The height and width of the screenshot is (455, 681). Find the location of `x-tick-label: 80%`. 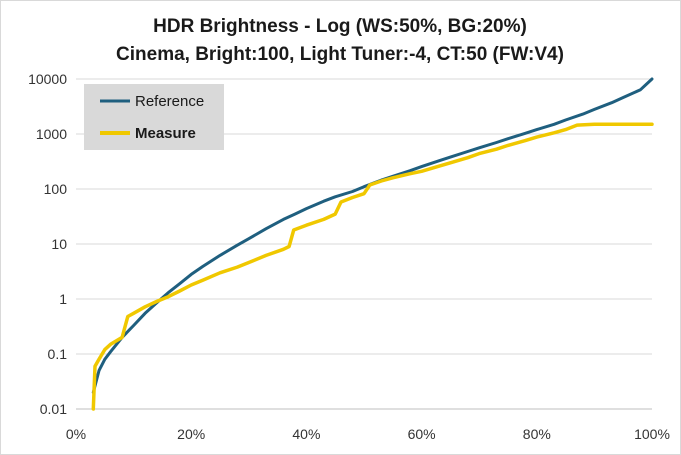

x-tick-label: 80% is located at coordinates (537, 434).